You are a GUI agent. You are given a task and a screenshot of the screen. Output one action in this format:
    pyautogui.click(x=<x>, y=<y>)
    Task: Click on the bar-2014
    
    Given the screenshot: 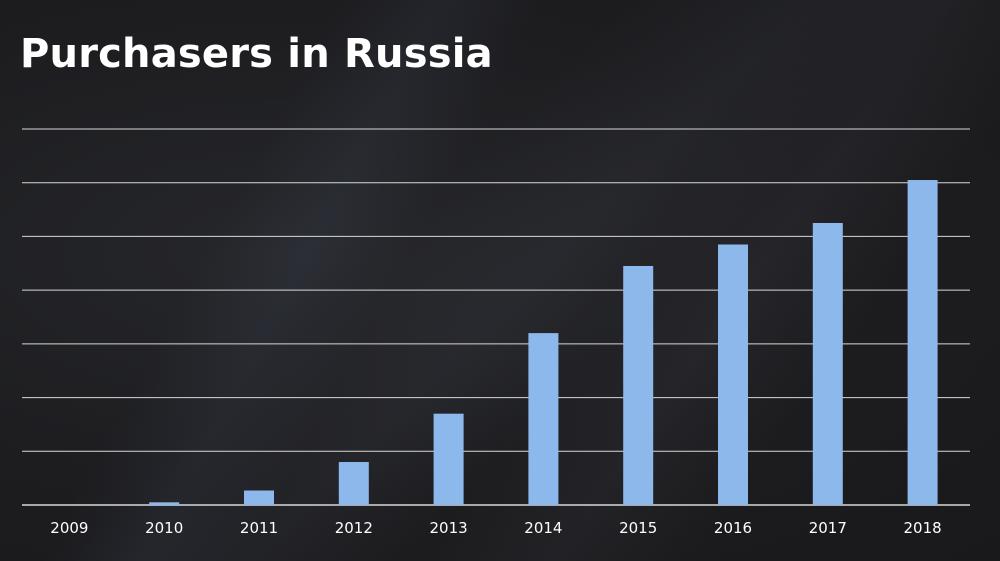 What is the action you would take?
    pyautogui.click(x=543, y=419)
    